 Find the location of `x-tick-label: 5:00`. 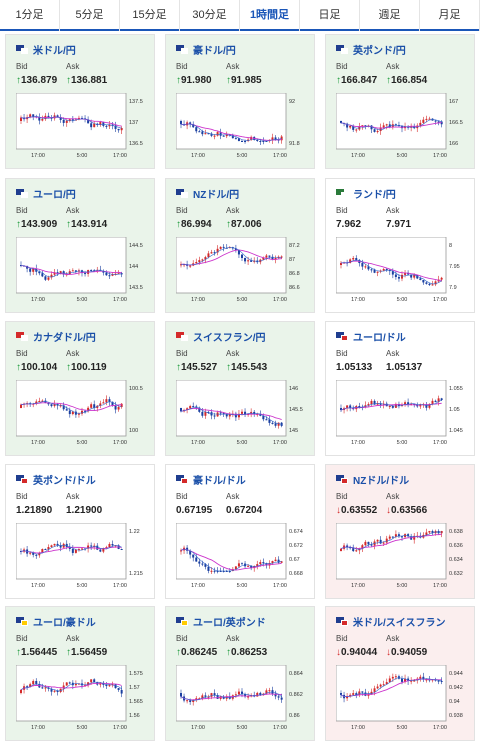

x-tick-label: 5:00 is located at coordinates (402, 728).